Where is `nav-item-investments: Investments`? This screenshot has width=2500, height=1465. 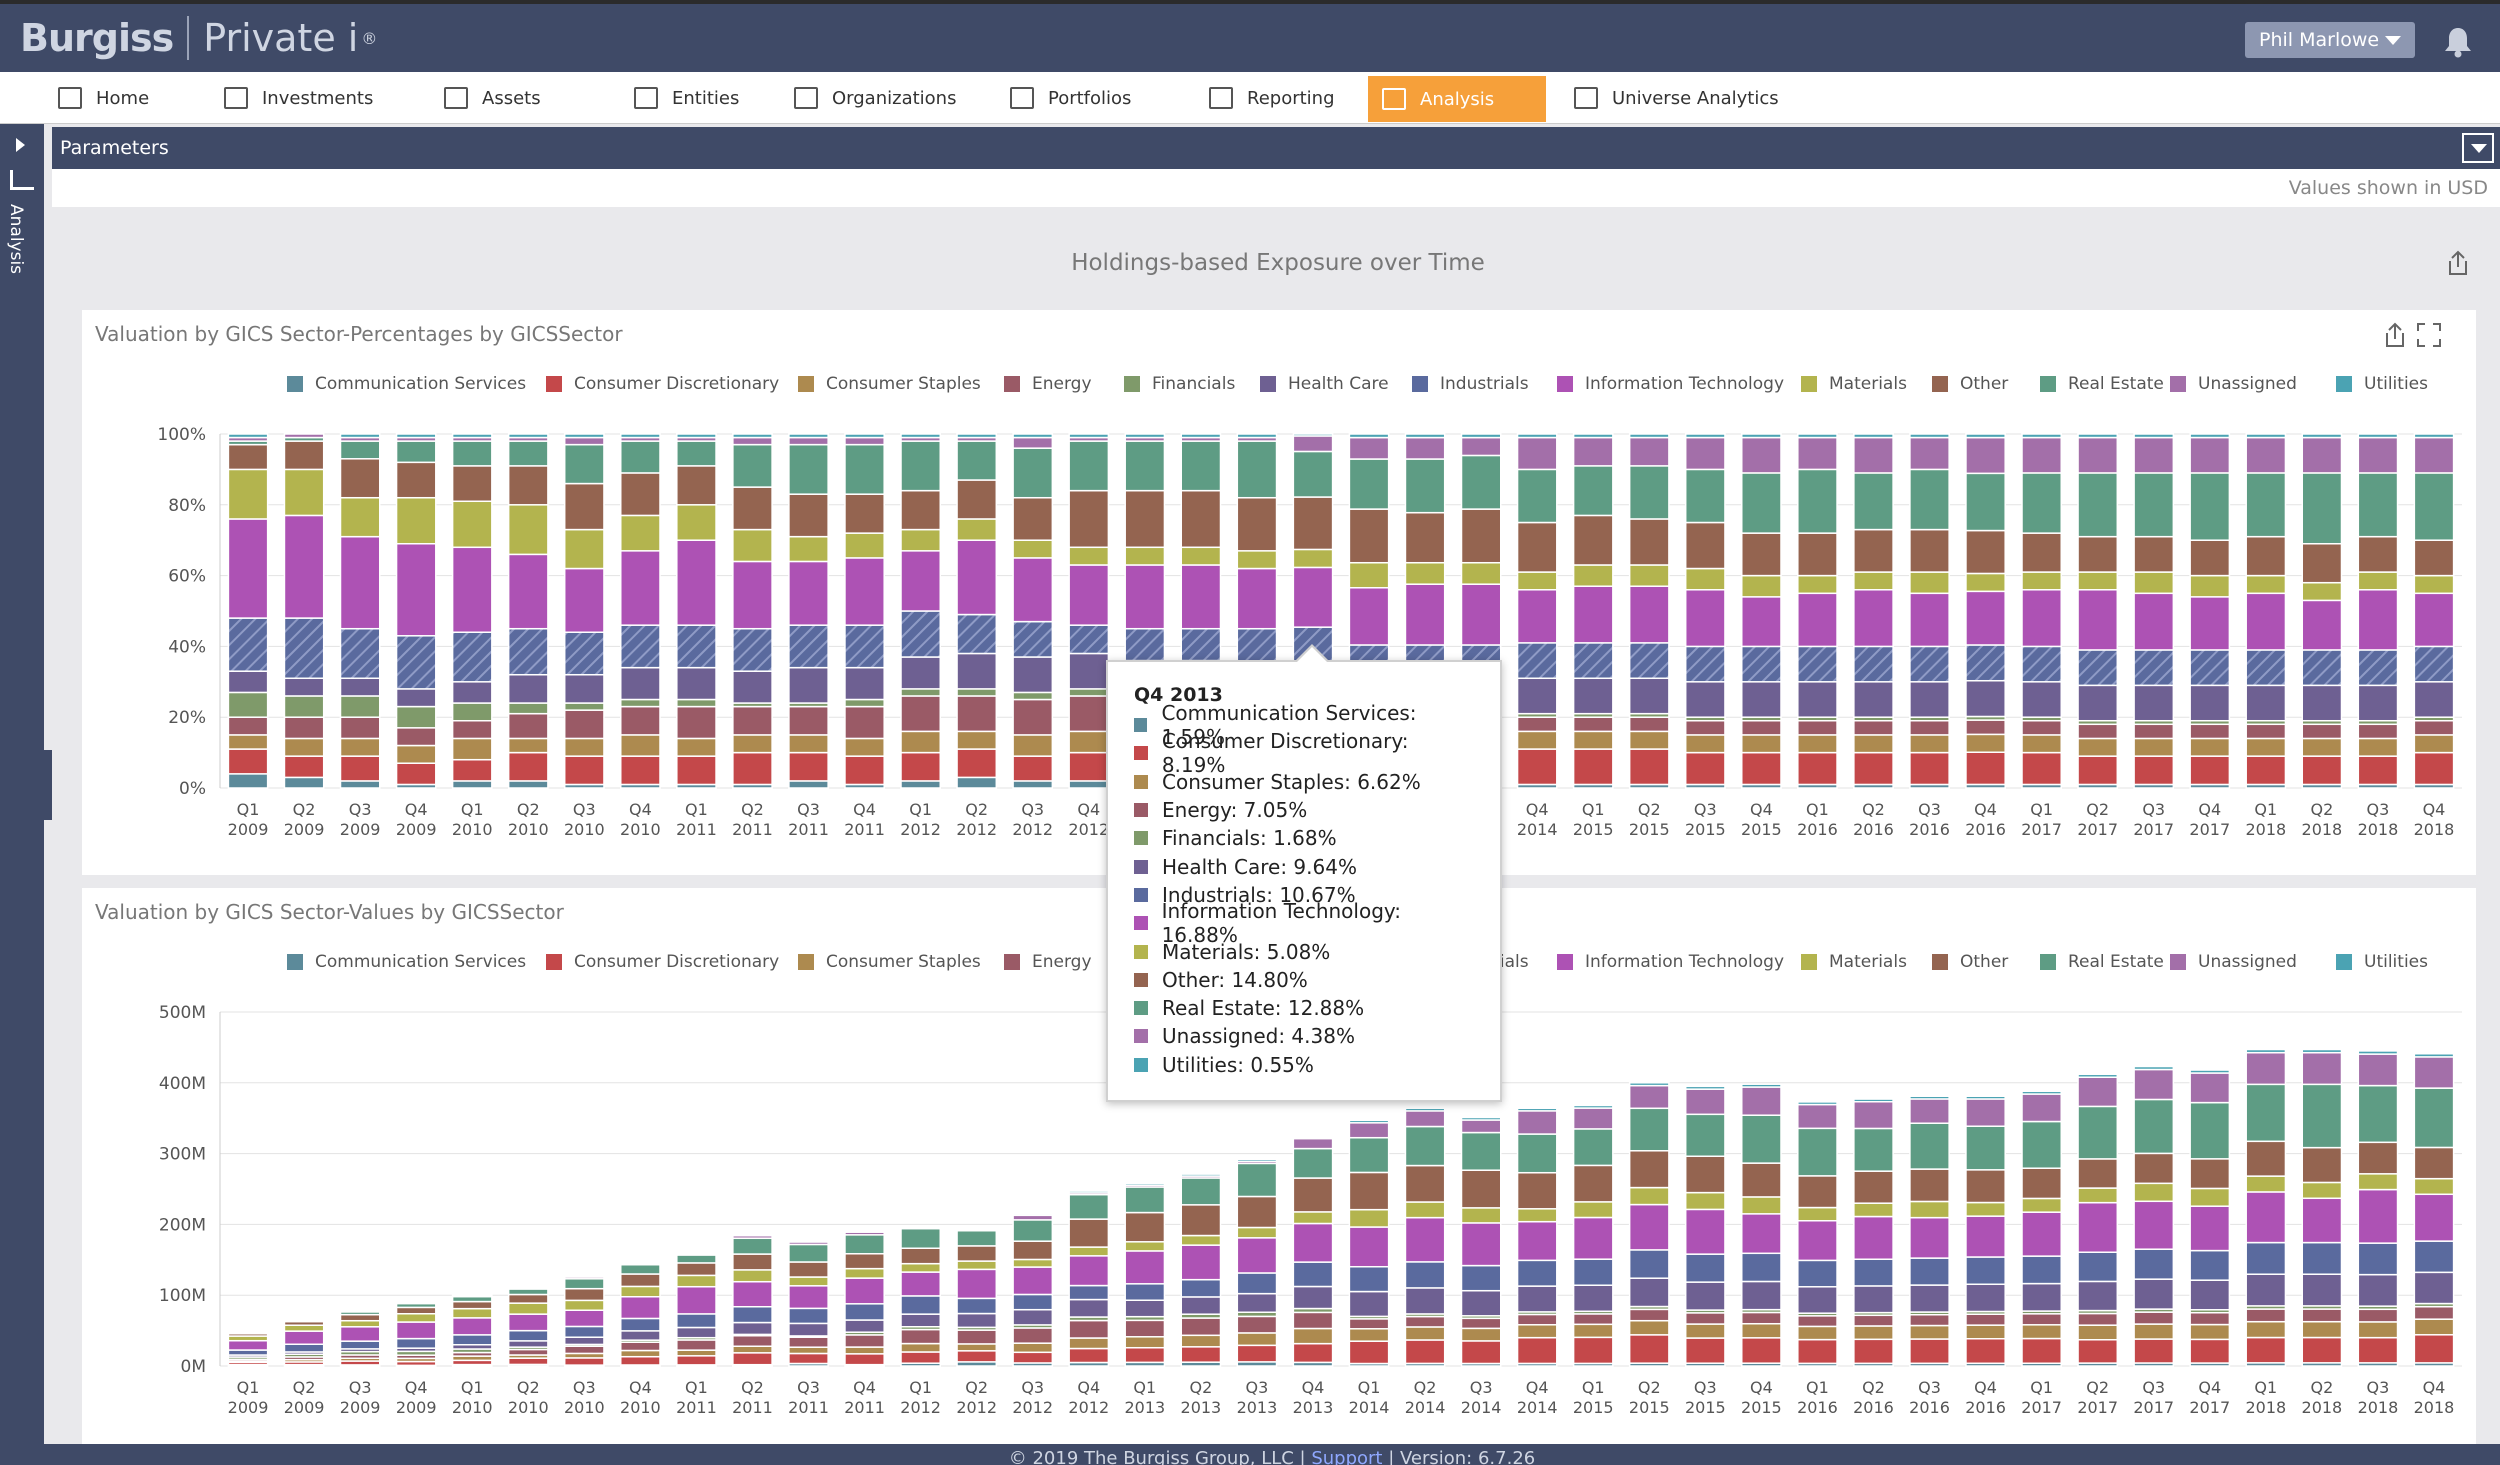
nav-item-investments: Investments is located at coordinates (298, 98).